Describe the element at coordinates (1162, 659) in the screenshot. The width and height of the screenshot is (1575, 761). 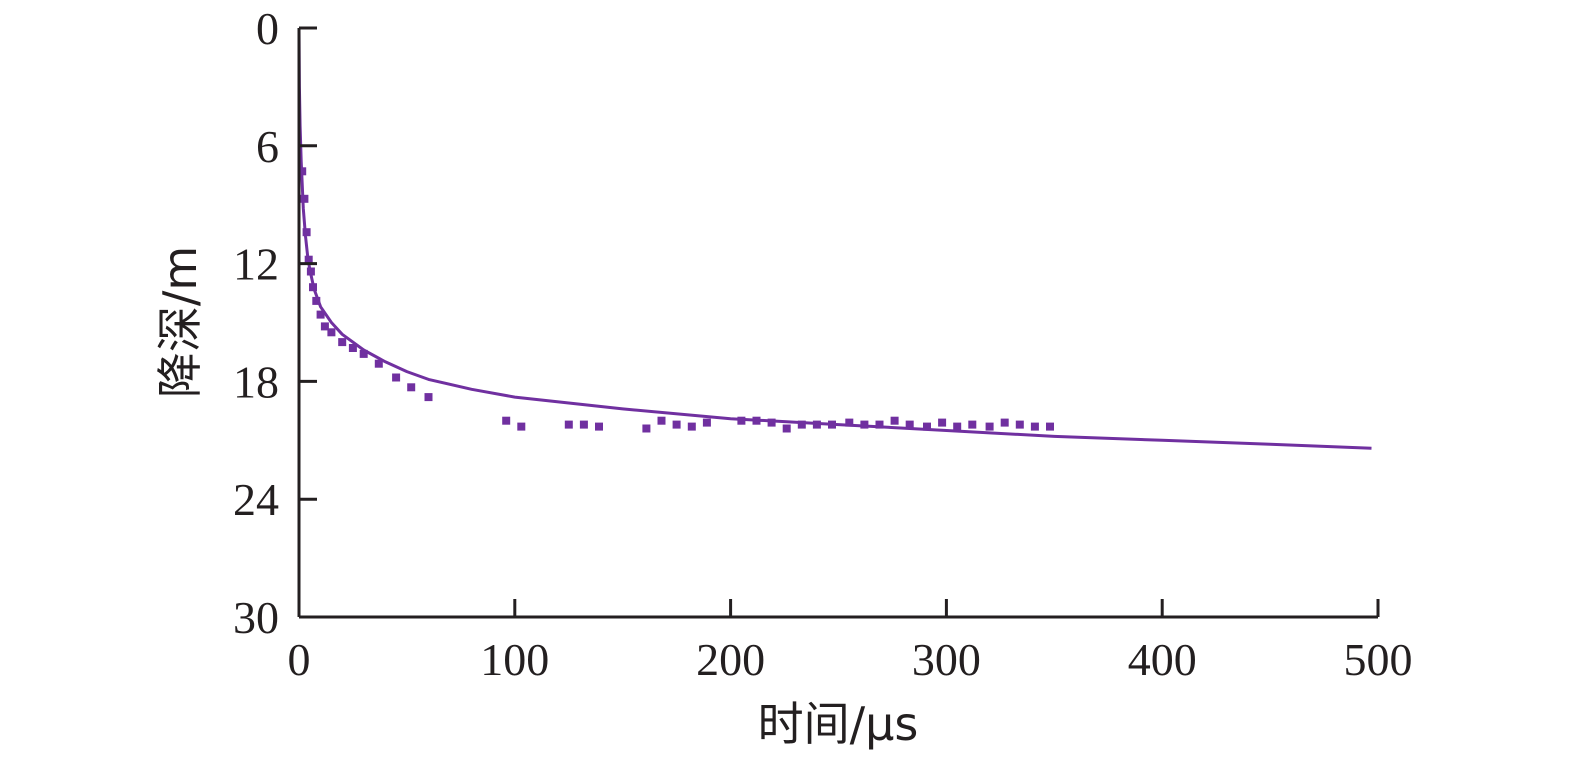
I see `x-tick-label: 400` at that location.